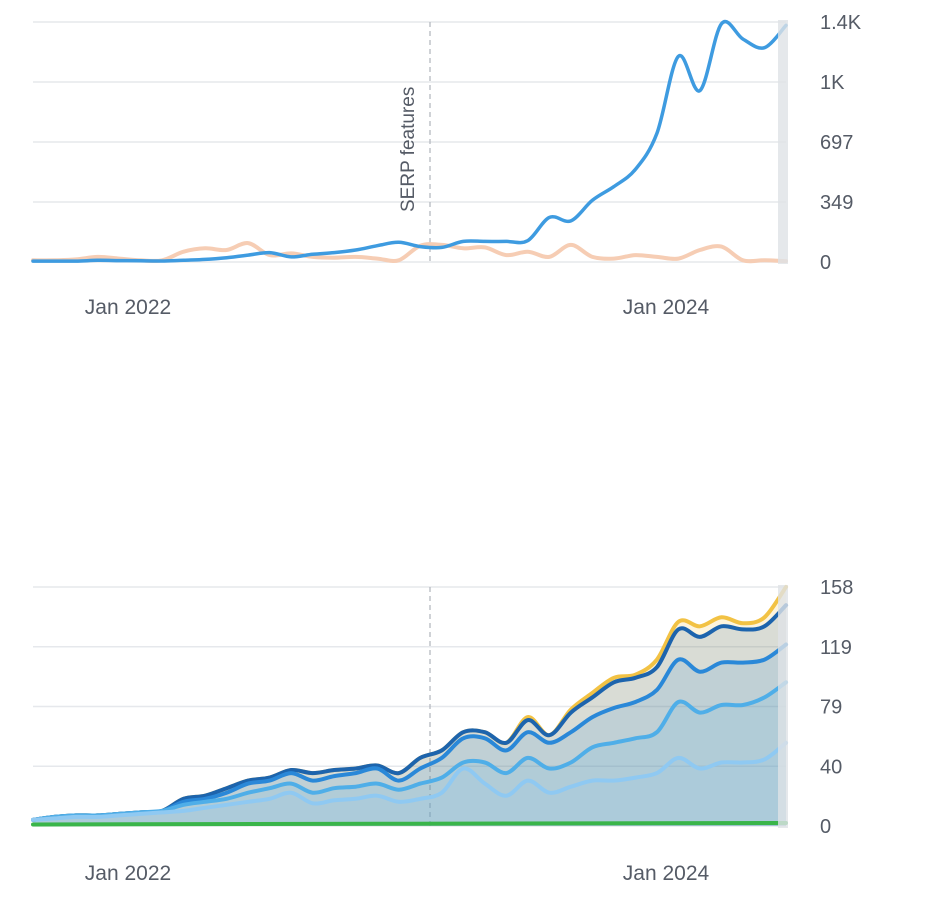 This screenshot has width=932, height=900. Describe the element at coordinates (836, 143) in the screenshot. I see `y-tick-label: 697` at that location.